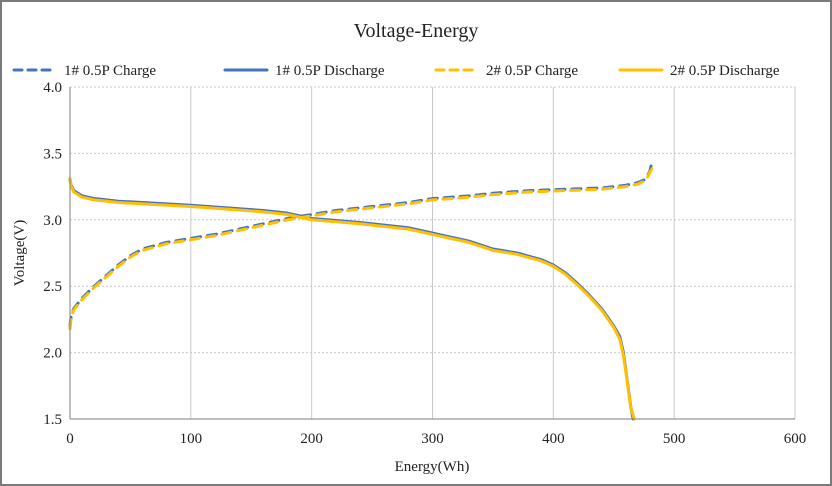 This screenshot has height=486, width=832. What do you see at coordinates (191, 439) in the screenshot?
I see `x-tick-label: 100` at bounding box center [191, 439].